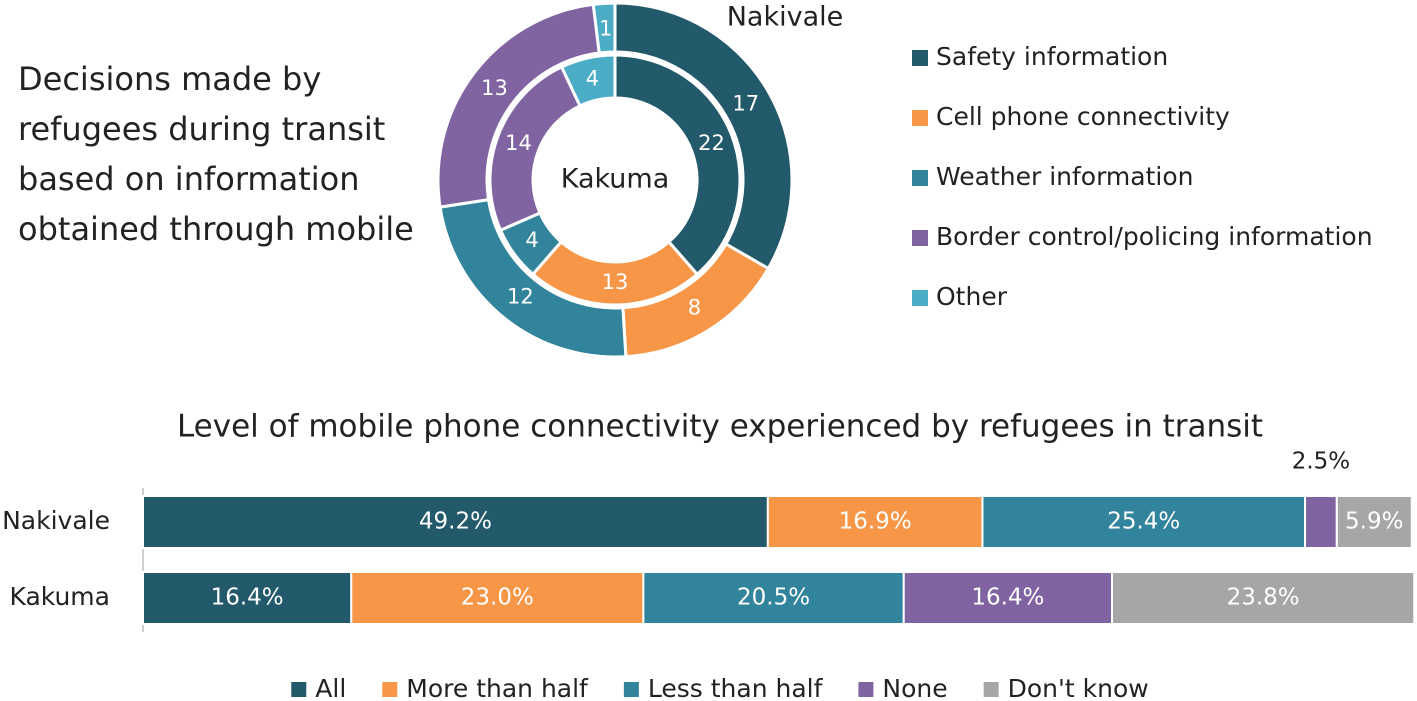  What do you see at coordinates (736, 687) in the screenshot?
I see `legend-label: Less than half` at bounding box center [736, 687].